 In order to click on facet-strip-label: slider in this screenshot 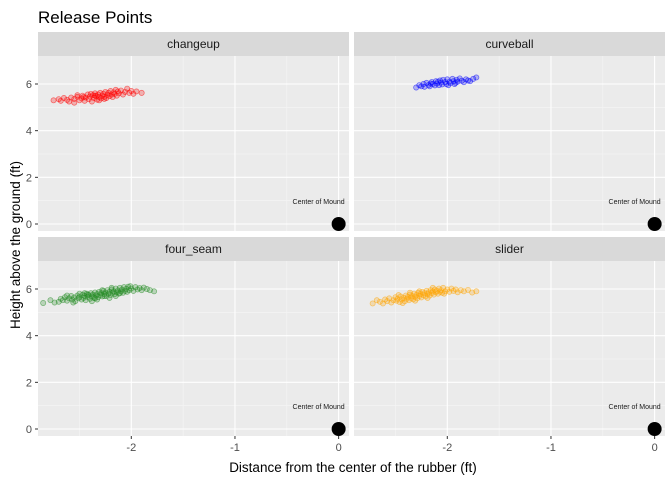, I will do `click(509, 249)`.